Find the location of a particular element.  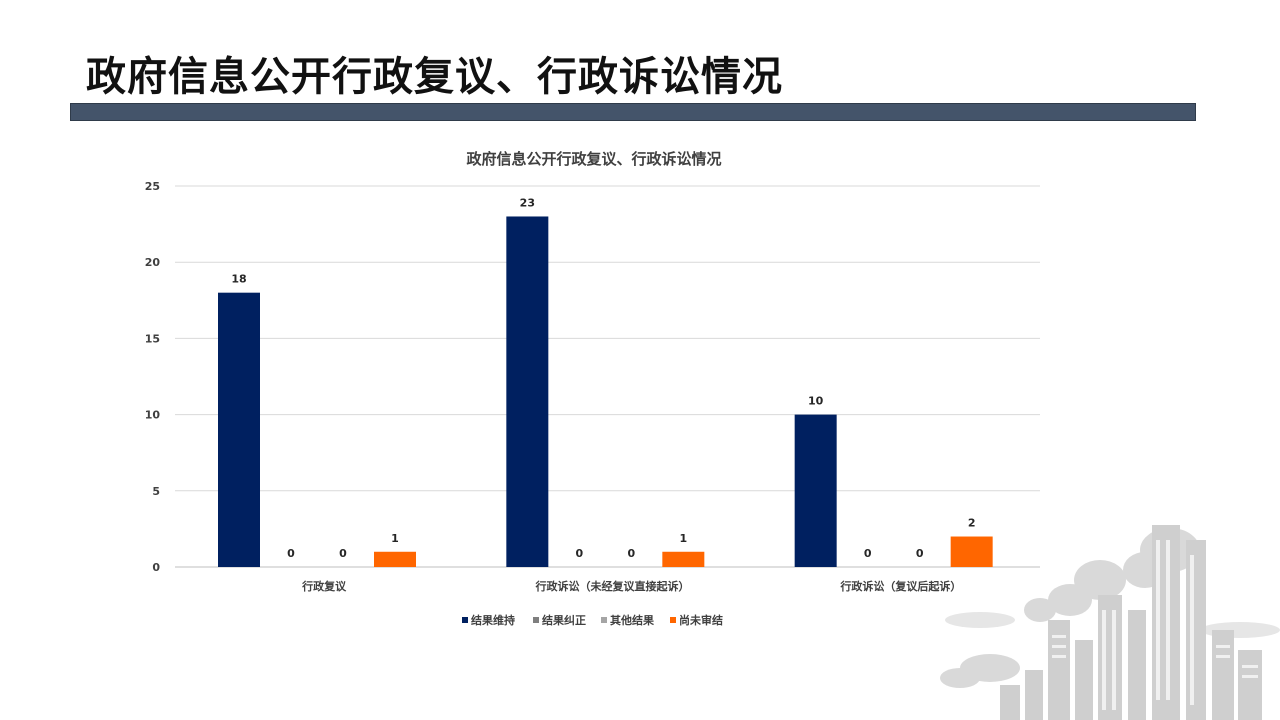

slide-title: 政府信息公开行政复议、行政诉讼情况 is located at coordinates (434, 77).